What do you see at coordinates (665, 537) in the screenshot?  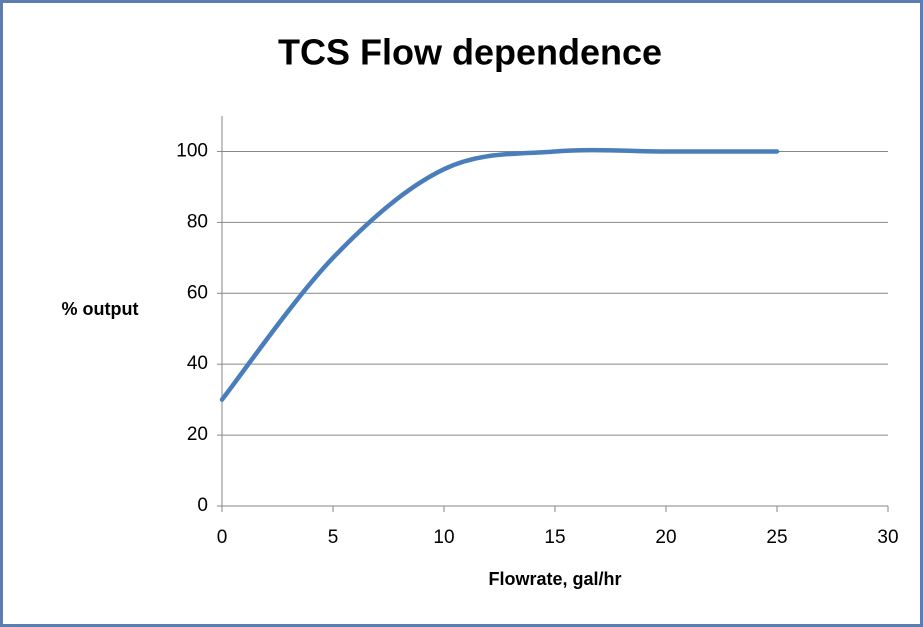 I see `x-tick-label: 20` at bounding box center [665, 537].